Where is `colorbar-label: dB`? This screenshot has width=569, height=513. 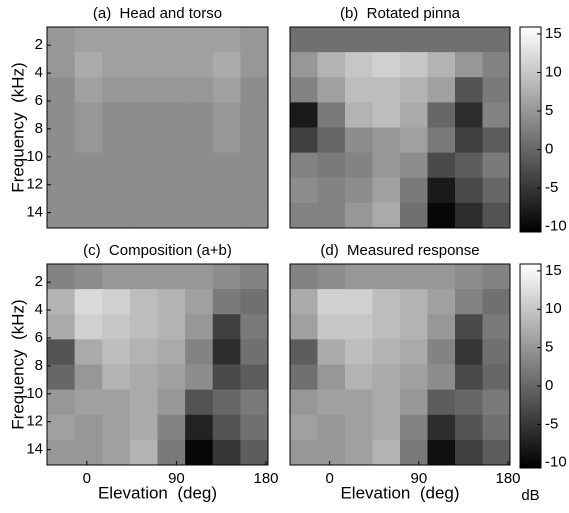 colorbar-label: dB is located at coordinates (530, 495).